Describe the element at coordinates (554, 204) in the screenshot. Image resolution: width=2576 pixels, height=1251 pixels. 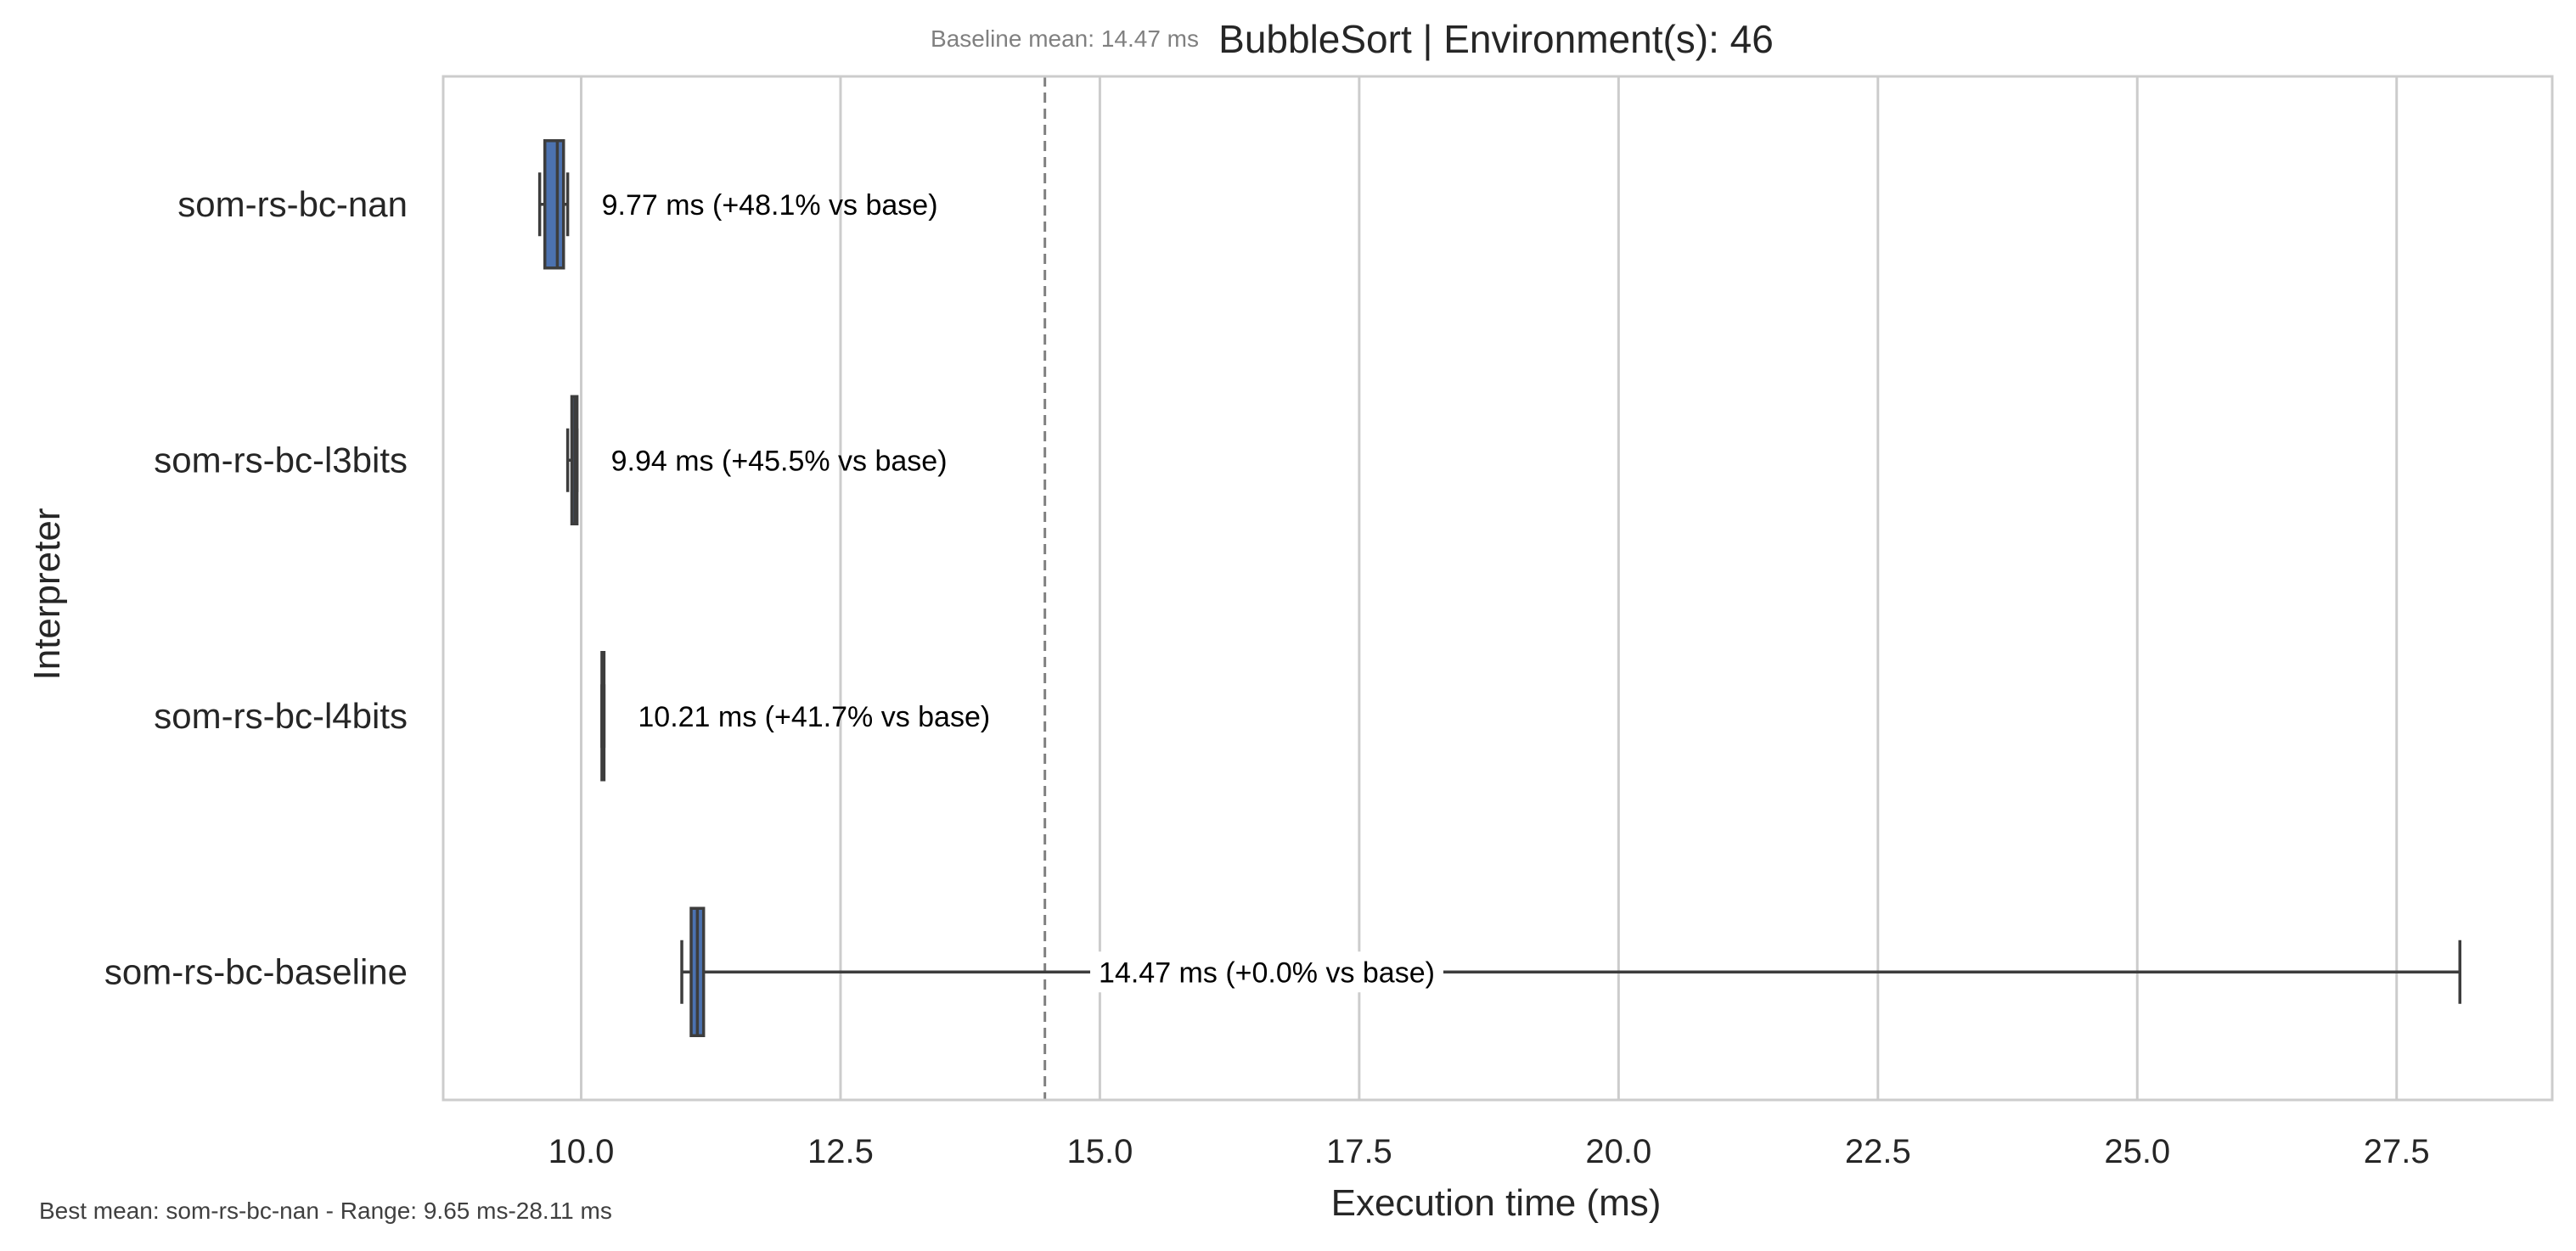
I see `box-body` at that location.